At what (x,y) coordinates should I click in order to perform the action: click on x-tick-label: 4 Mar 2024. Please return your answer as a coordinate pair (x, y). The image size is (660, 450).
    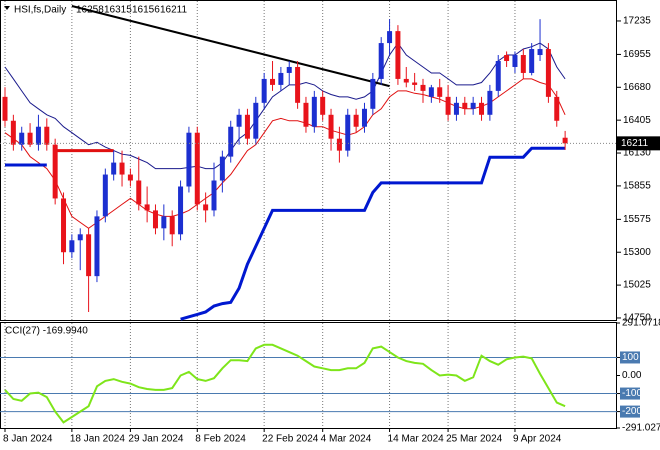
    Looking at the image, I should click on (346, 439).